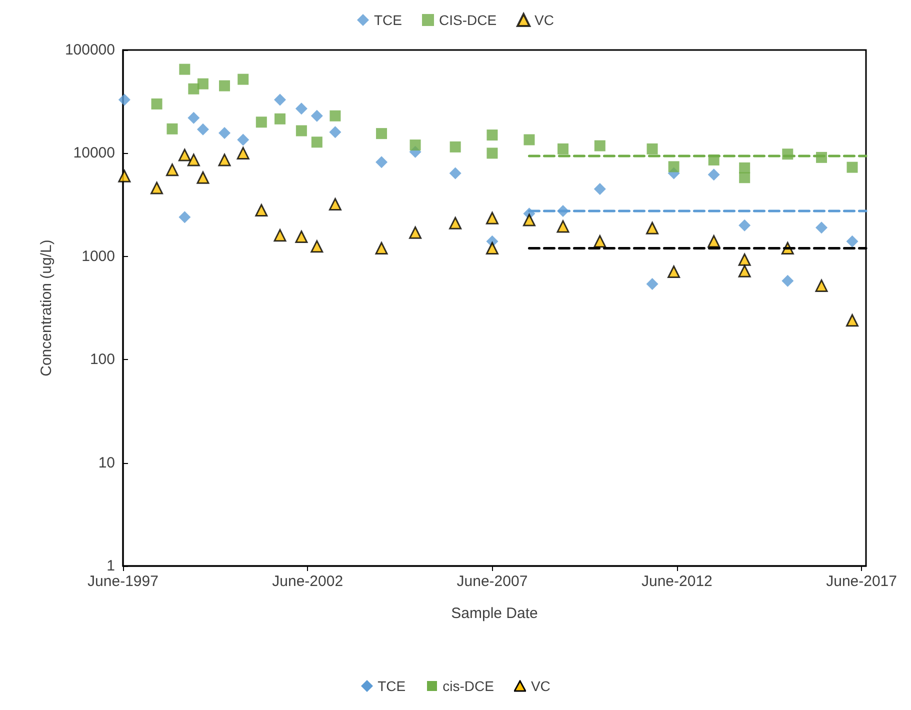 This screenshot has height=710, width=911. Describe the element at coordinates (89, 50) in the screenshot. I see `y-tick-label: 100000` at that location.